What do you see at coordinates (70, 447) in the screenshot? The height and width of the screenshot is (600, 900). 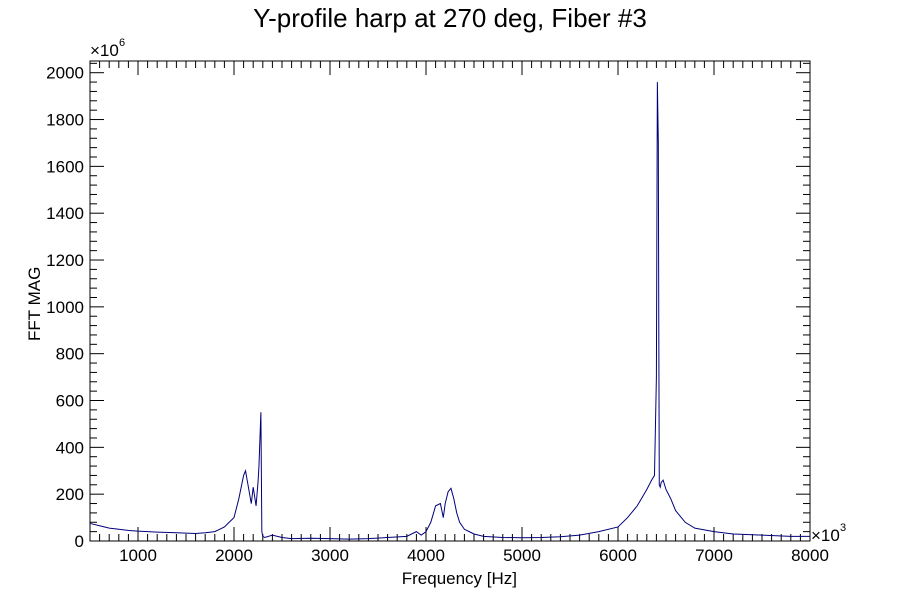 I see `y-tick-label: 400` at bounding box center [70, 447].